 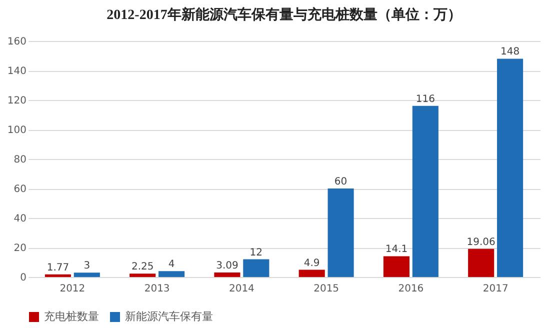 I want to click on chart-title: 2012-2017年新能源汽车保有量与充电桩数量（单位：万）, so click(x=284, y=14).